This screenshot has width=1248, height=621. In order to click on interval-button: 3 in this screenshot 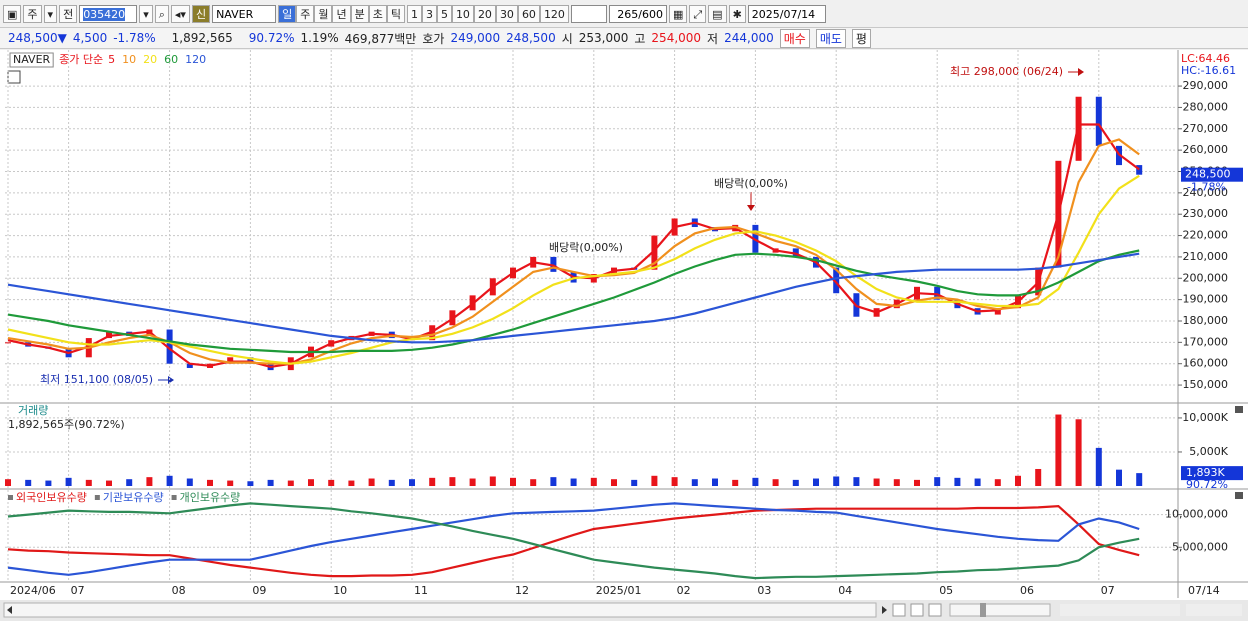, I will do `click(429, 13)`.